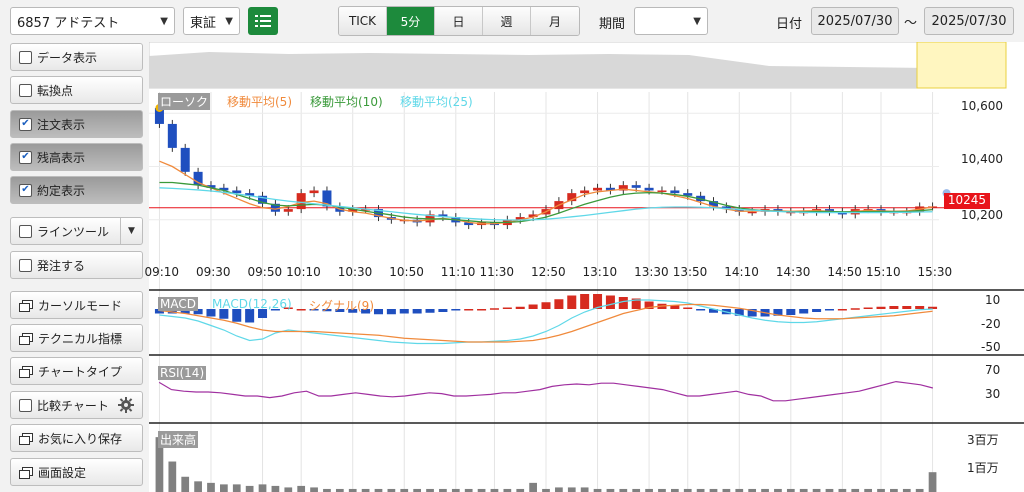  Describe the element at coordinates (303, 272) in the screenshot. I see `x-tick: 10:10` at that location.